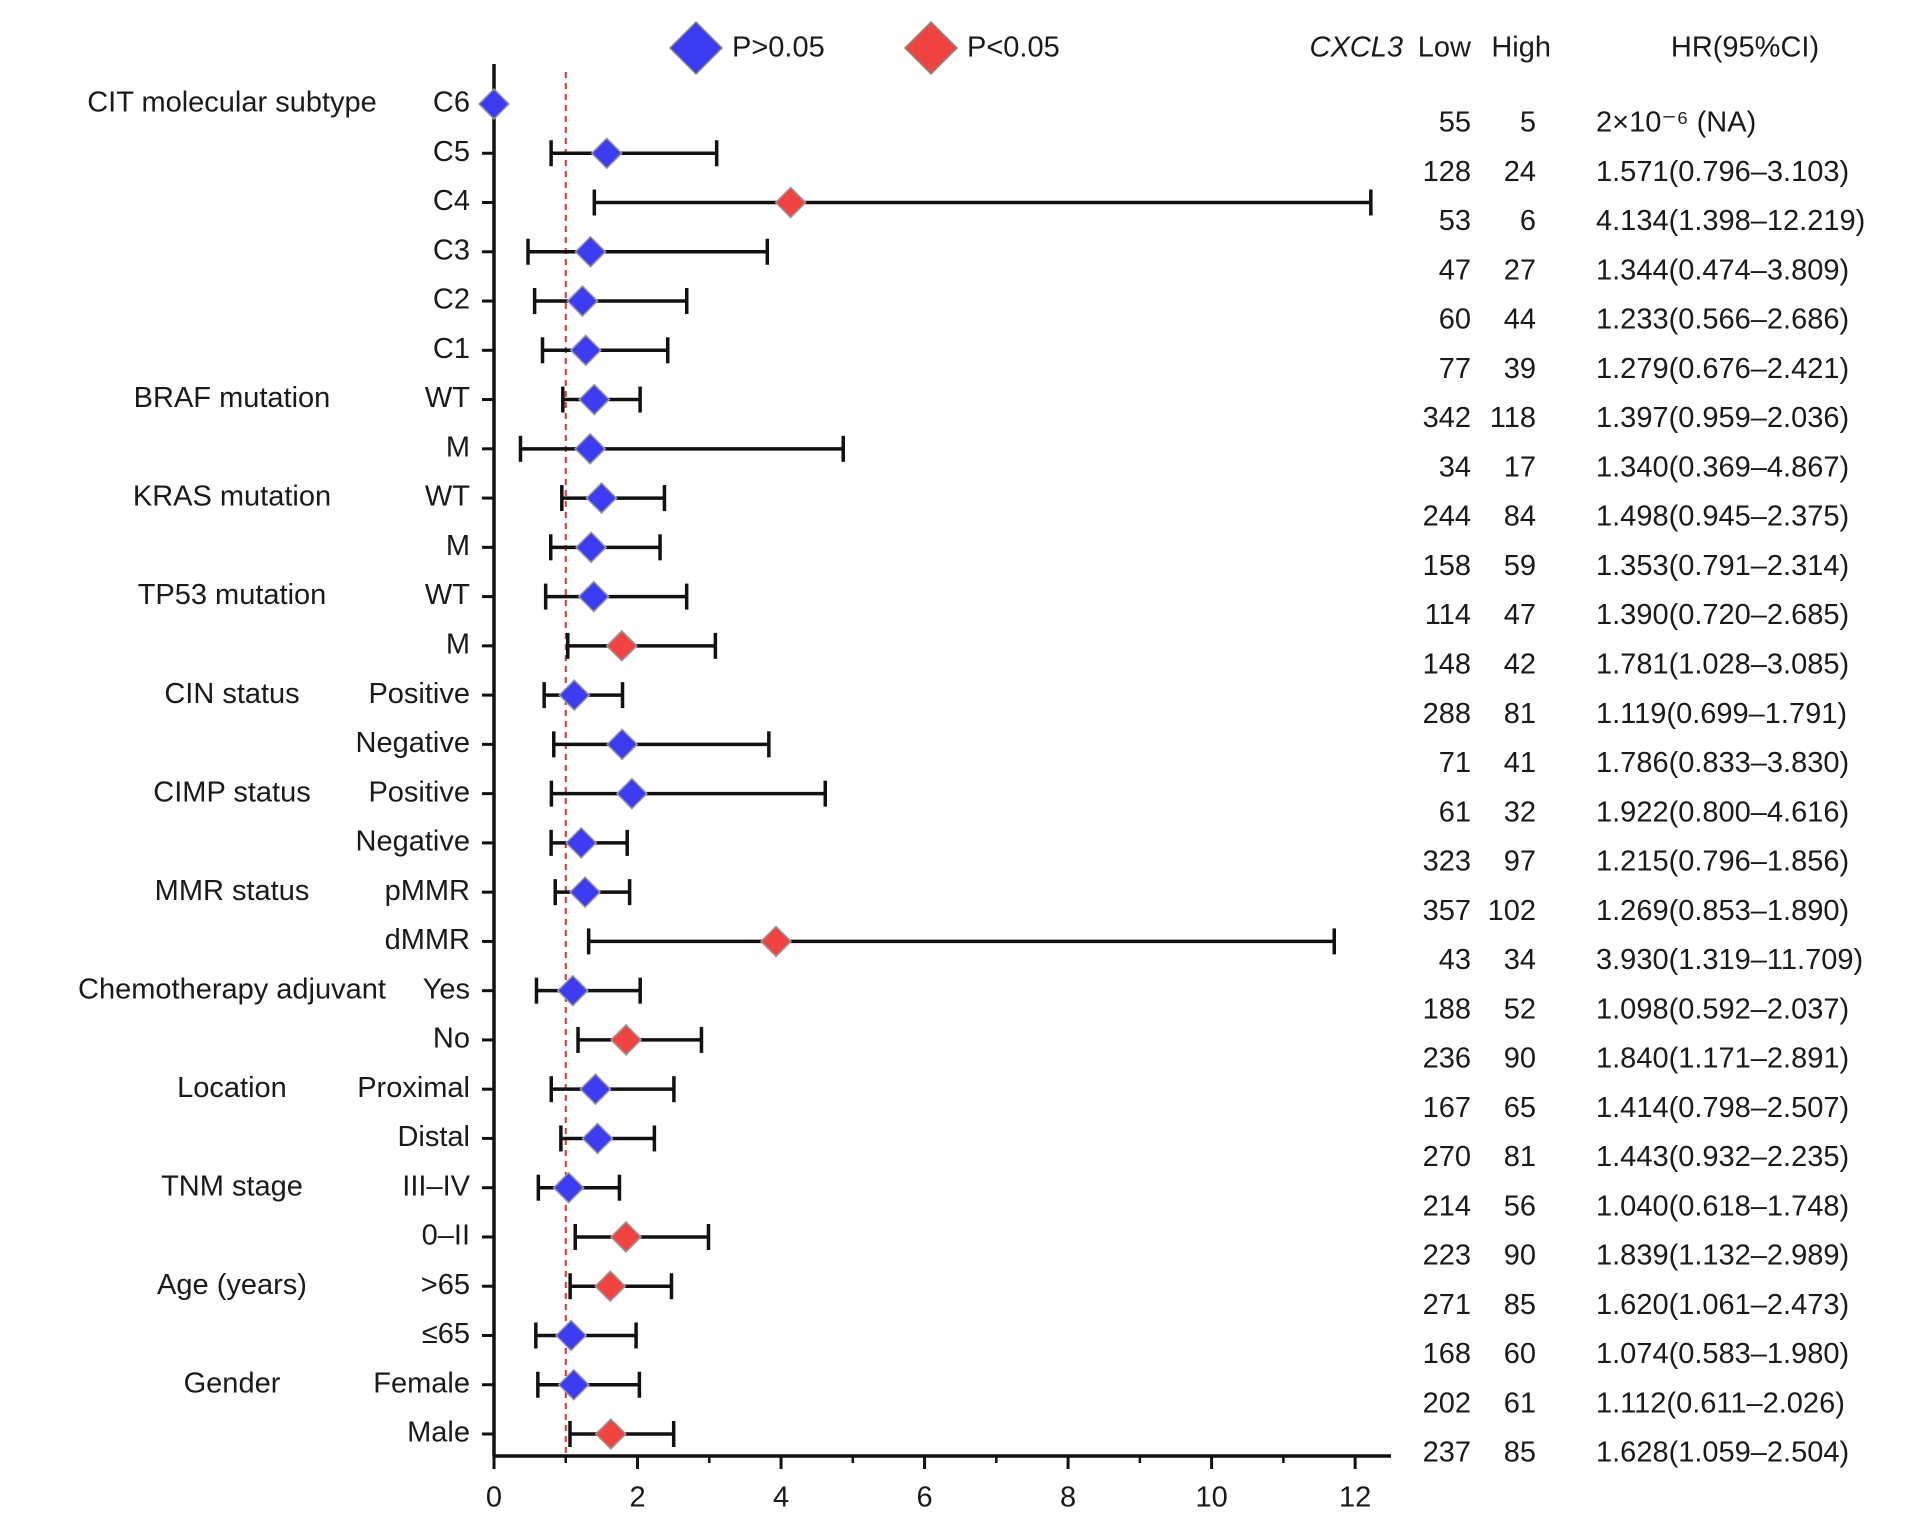  I want to click on legend-label: P<0.05, so click(1013, 48).